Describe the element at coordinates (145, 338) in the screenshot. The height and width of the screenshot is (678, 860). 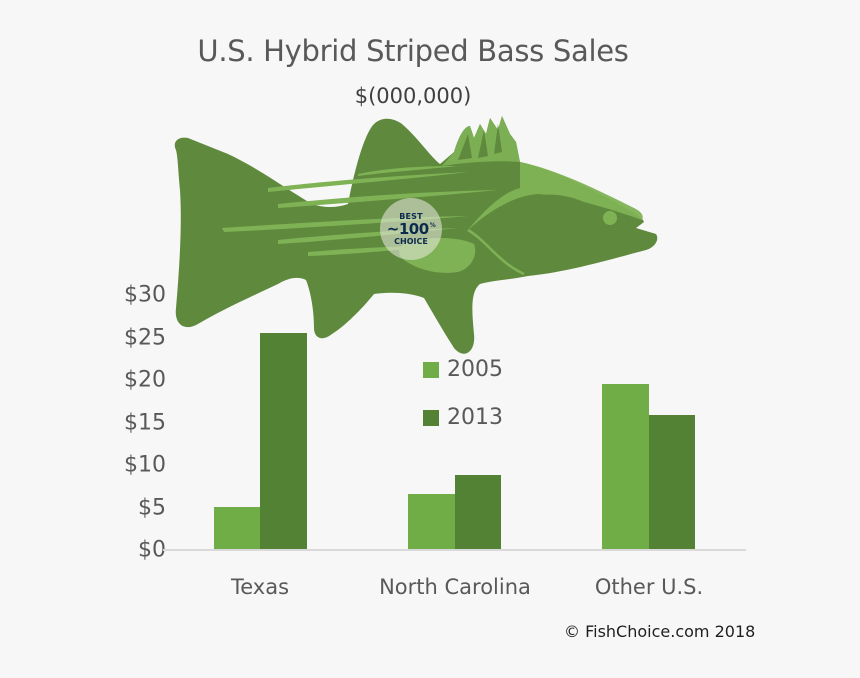
I see `y-tick: $25` at that location.